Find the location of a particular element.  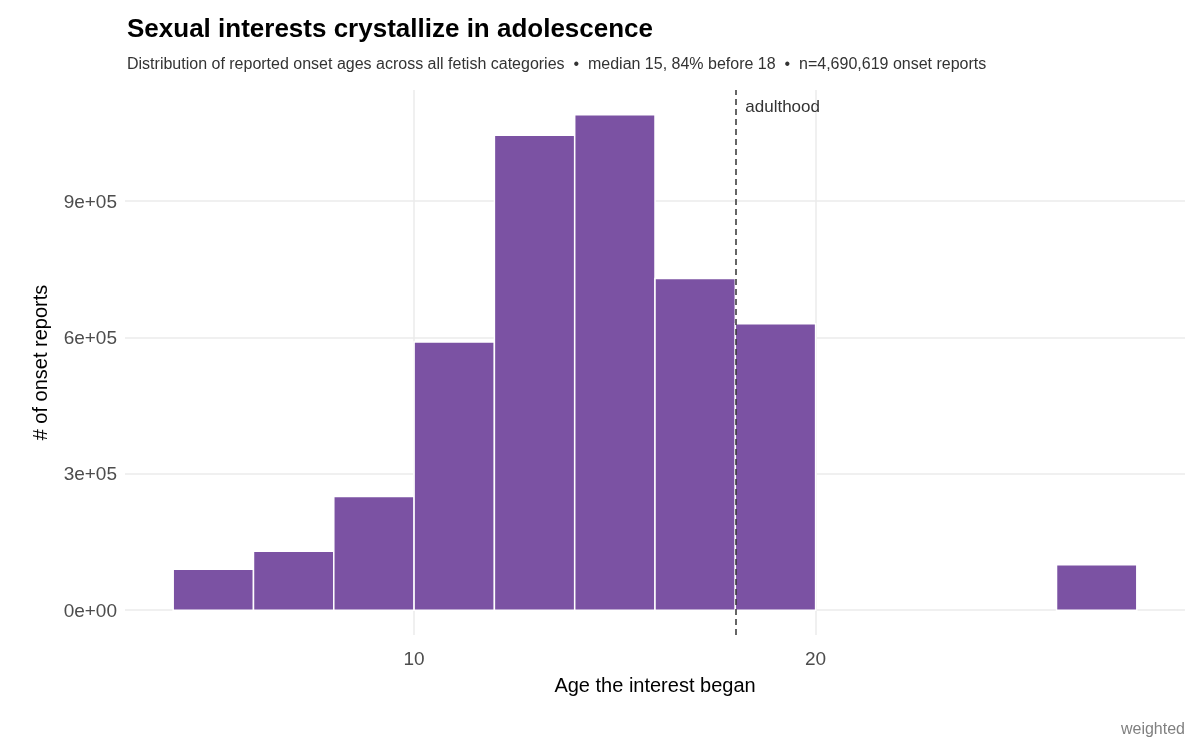

y-tick-label: 9e+05 is located at coordinates (90, 201).